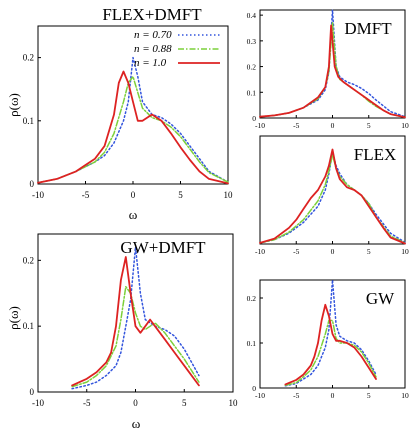 Image resolution: width=415 pixels, height=434 pixels. I want to click on panel-title: GW+DMFT, so click(163, 247).